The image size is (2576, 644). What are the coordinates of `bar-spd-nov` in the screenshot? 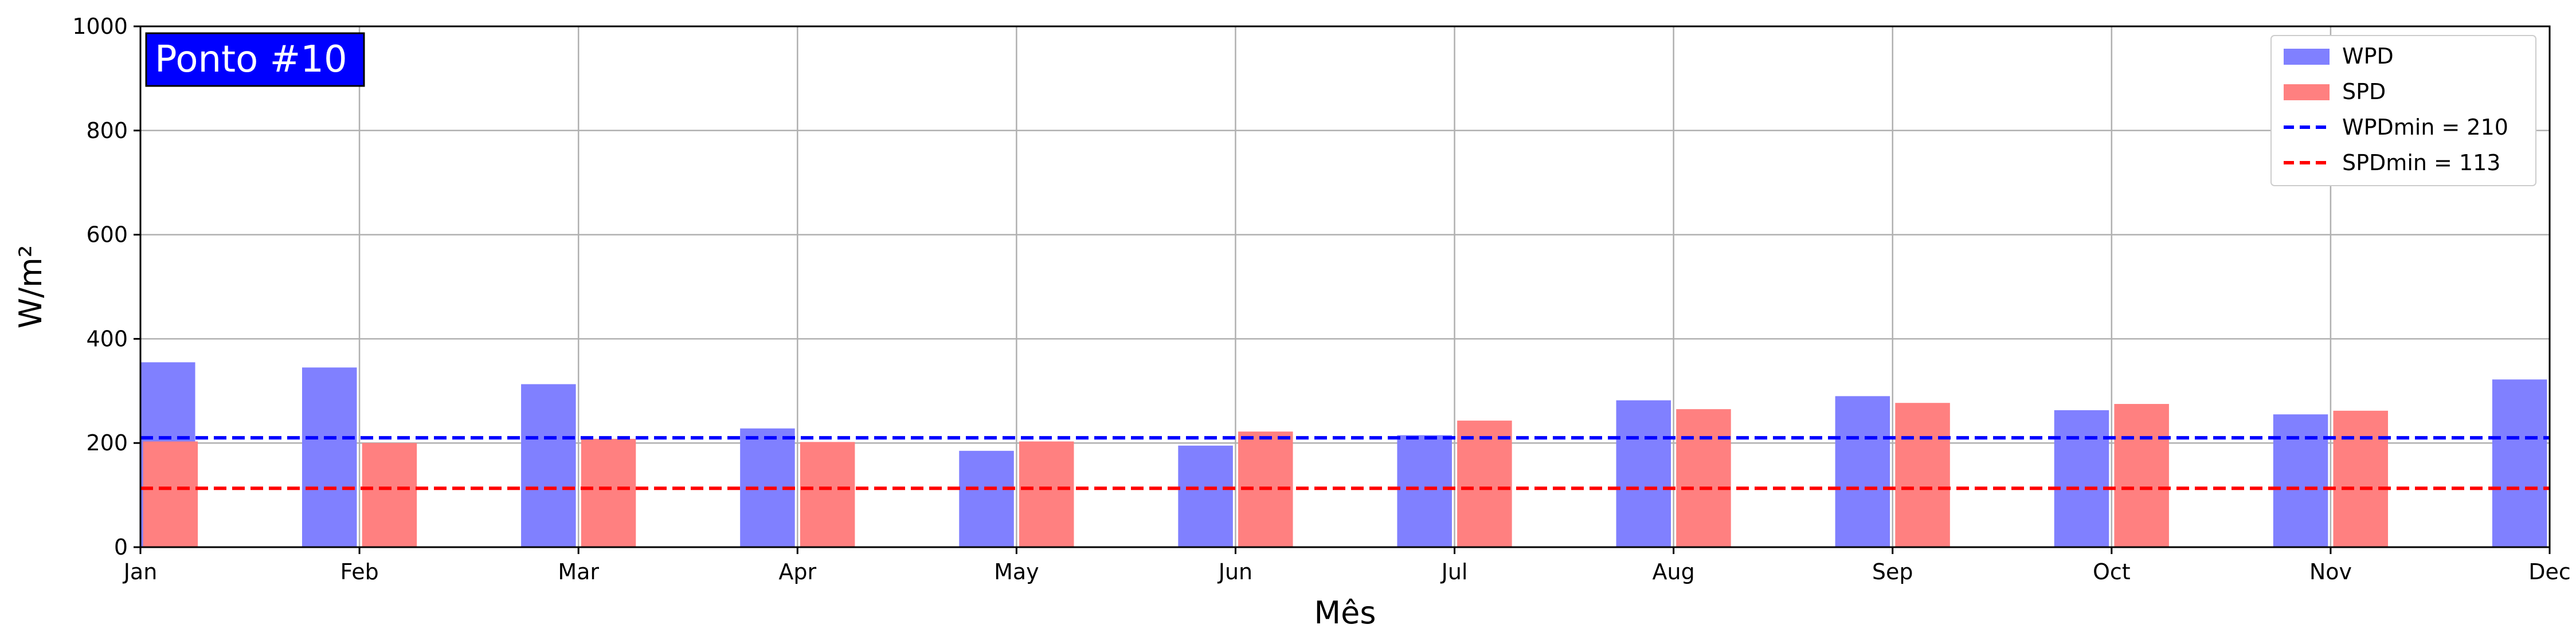 It's located at (2361, 479).